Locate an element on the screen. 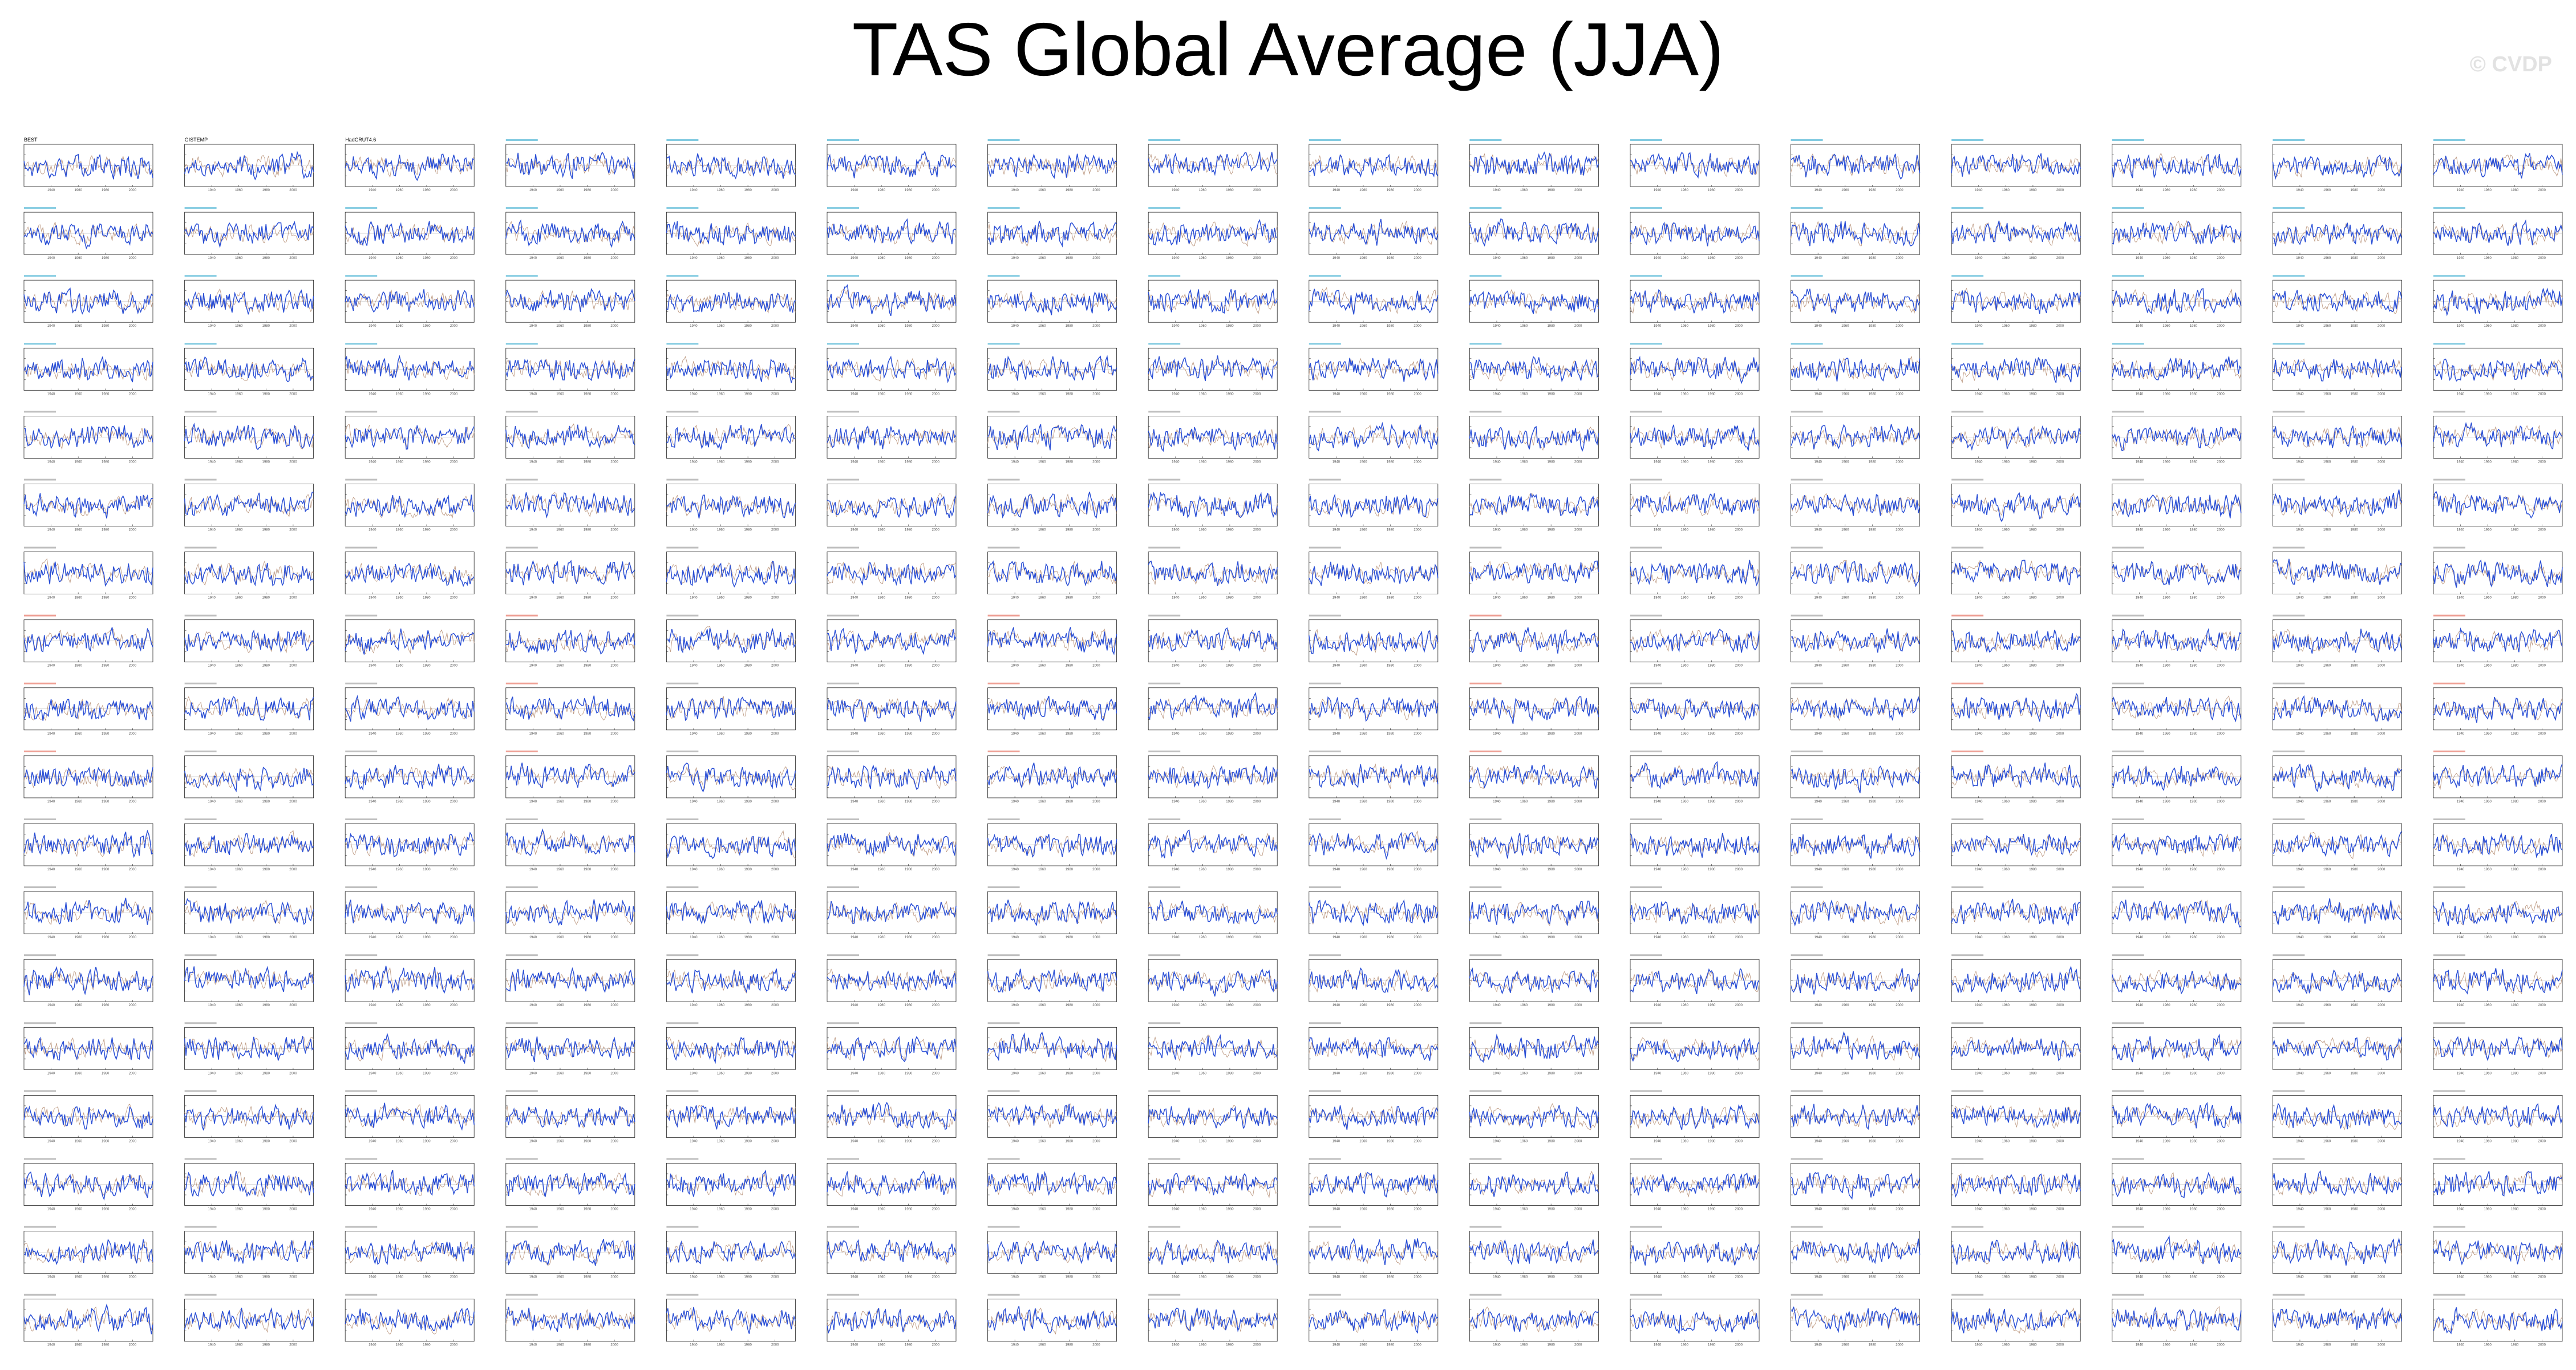  panel-220: 1940 1960 1980 2000 is located at coordinates (1855, 1048).